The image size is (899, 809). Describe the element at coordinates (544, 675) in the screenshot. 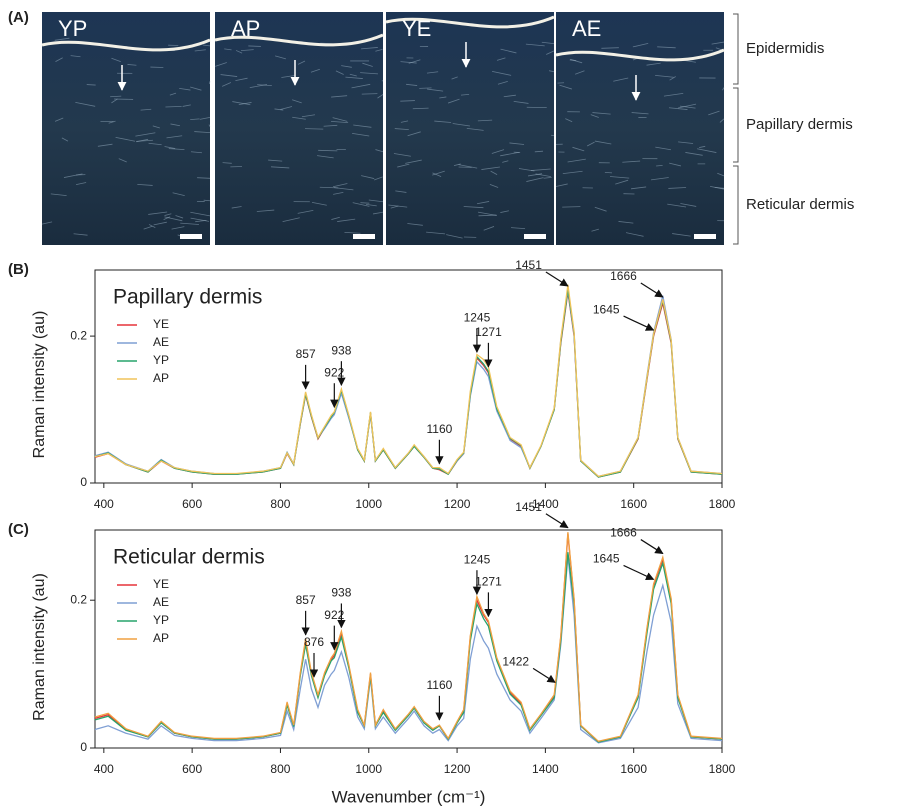

I see `annotation-arrow` at that location.